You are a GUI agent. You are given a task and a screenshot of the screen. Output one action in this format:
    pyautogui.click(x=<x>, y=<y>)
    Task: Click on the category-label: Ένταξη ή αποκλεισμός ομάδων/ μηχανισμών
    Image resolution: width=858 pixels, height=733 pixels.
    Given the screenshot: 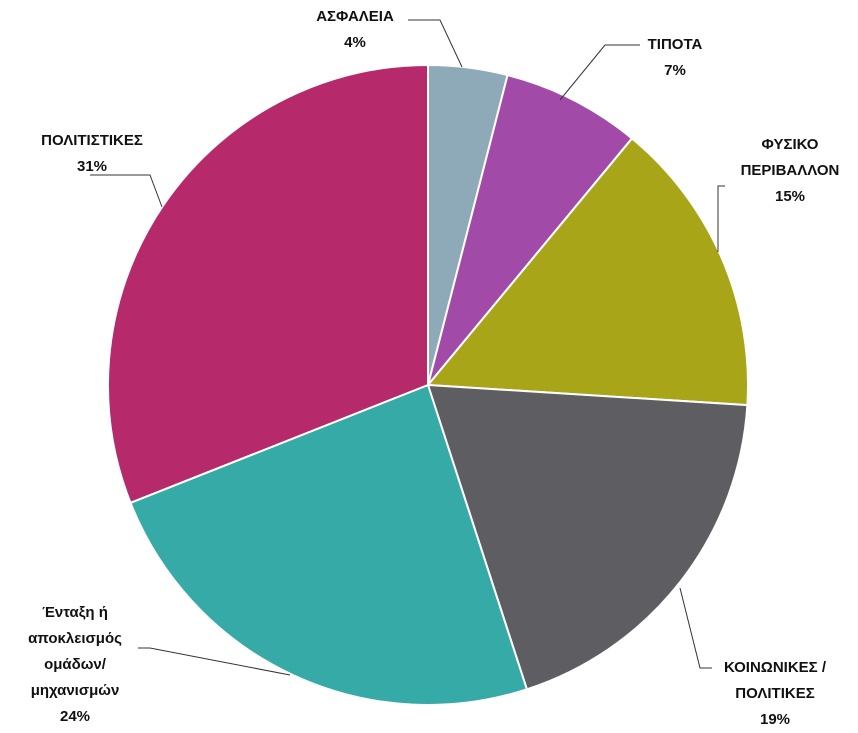 What is the action you would take?
    pyautogui.click(x=75, y=651)
    